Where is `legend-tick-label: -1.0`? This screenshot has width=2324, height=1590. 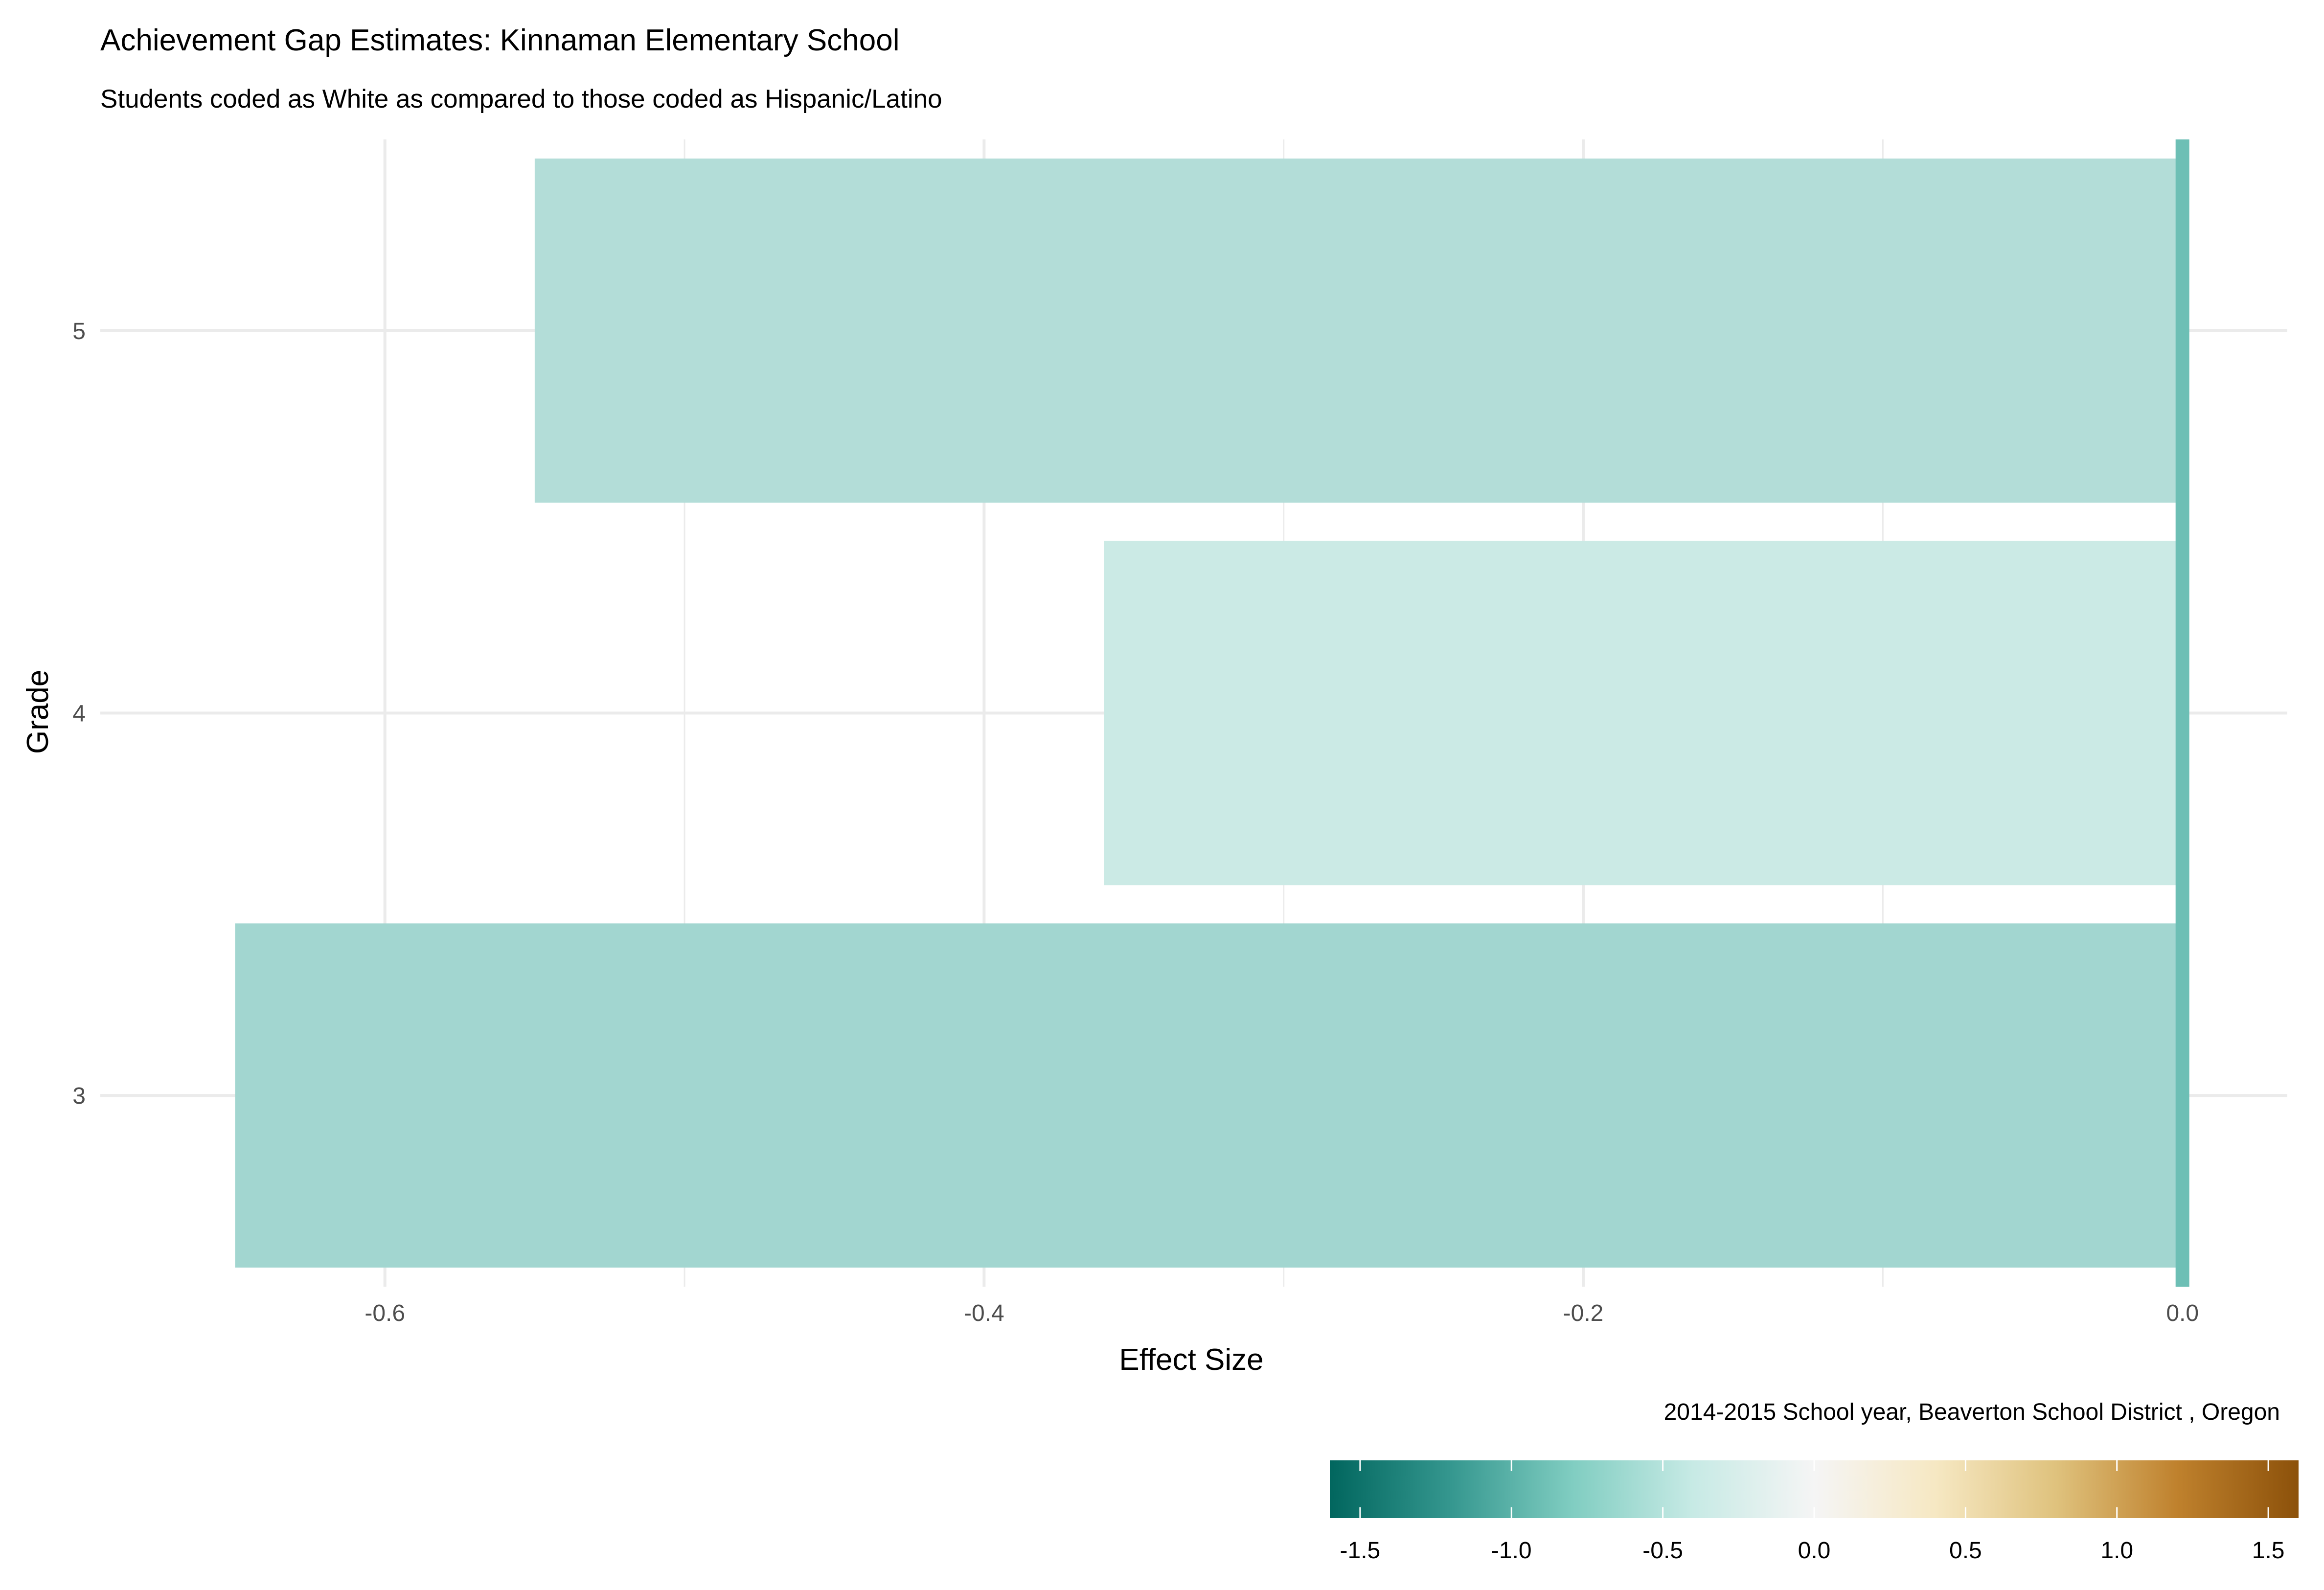 legend-tick-label: -1.0 is located at coordinates (1511, 1551).